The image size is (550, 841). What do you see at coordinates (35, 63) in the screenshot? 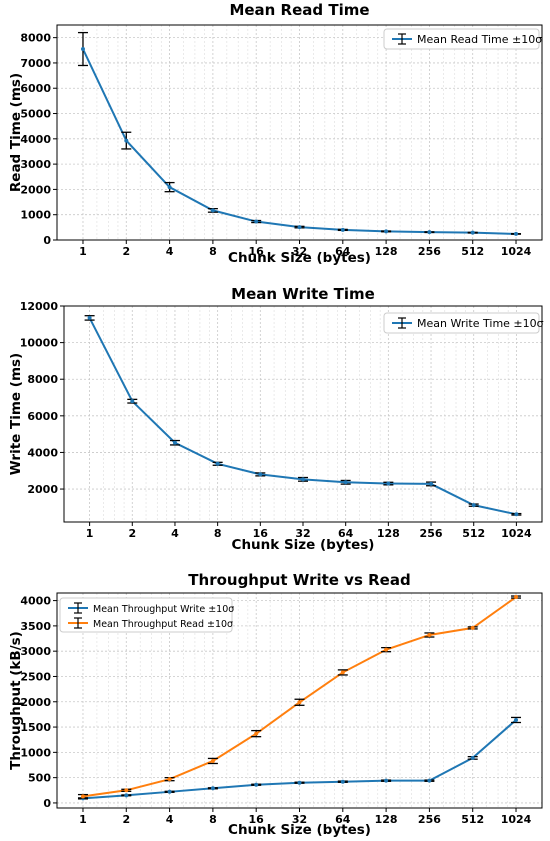
I see `y-tick-label: 7000` at bounding box center [35, 63].